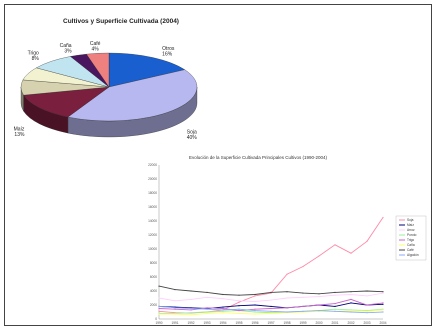 The width and height of the screenshot is (438, 332). What do you see at coordinates (95, 44) in the screenshot?
I see `pie-label-7: Café` at bounding box center [95, 44].